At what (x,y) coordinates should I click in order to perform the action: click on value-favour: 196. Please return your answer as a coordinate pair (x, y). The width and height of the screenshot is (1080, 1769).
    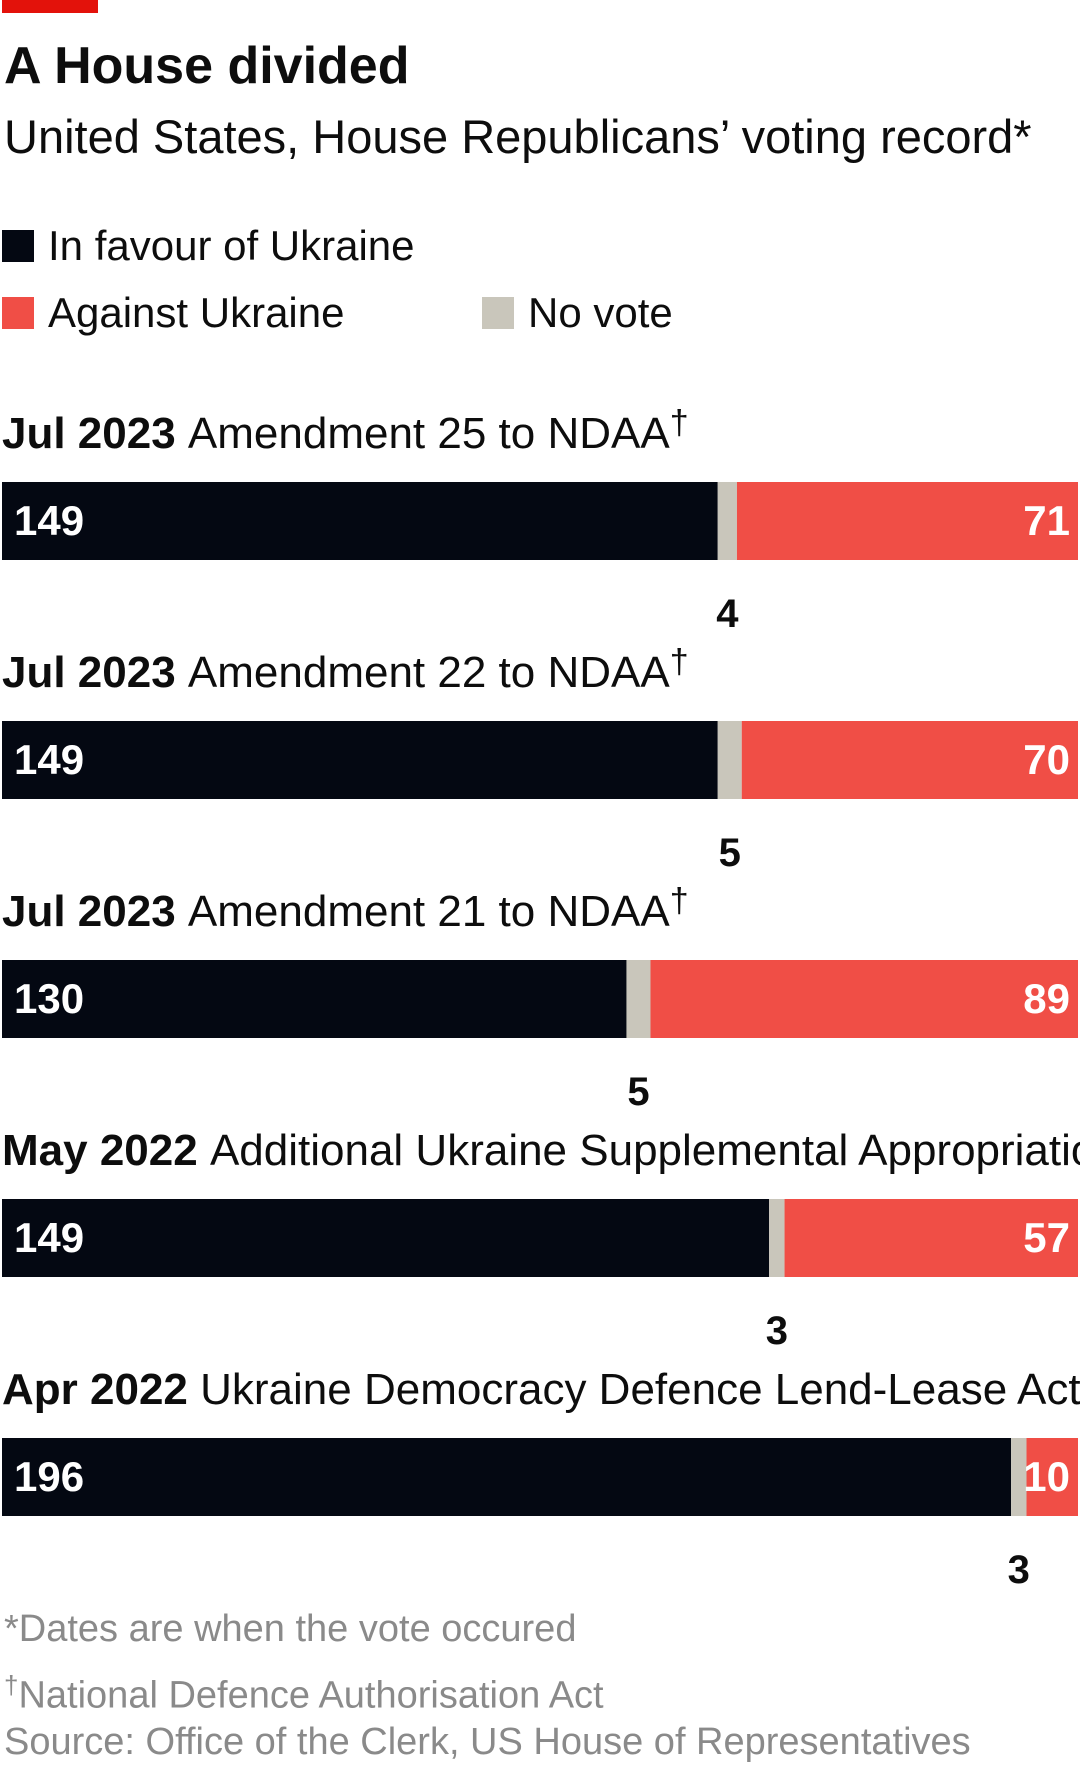
    Looking at the image, I should click on (49, 1476).